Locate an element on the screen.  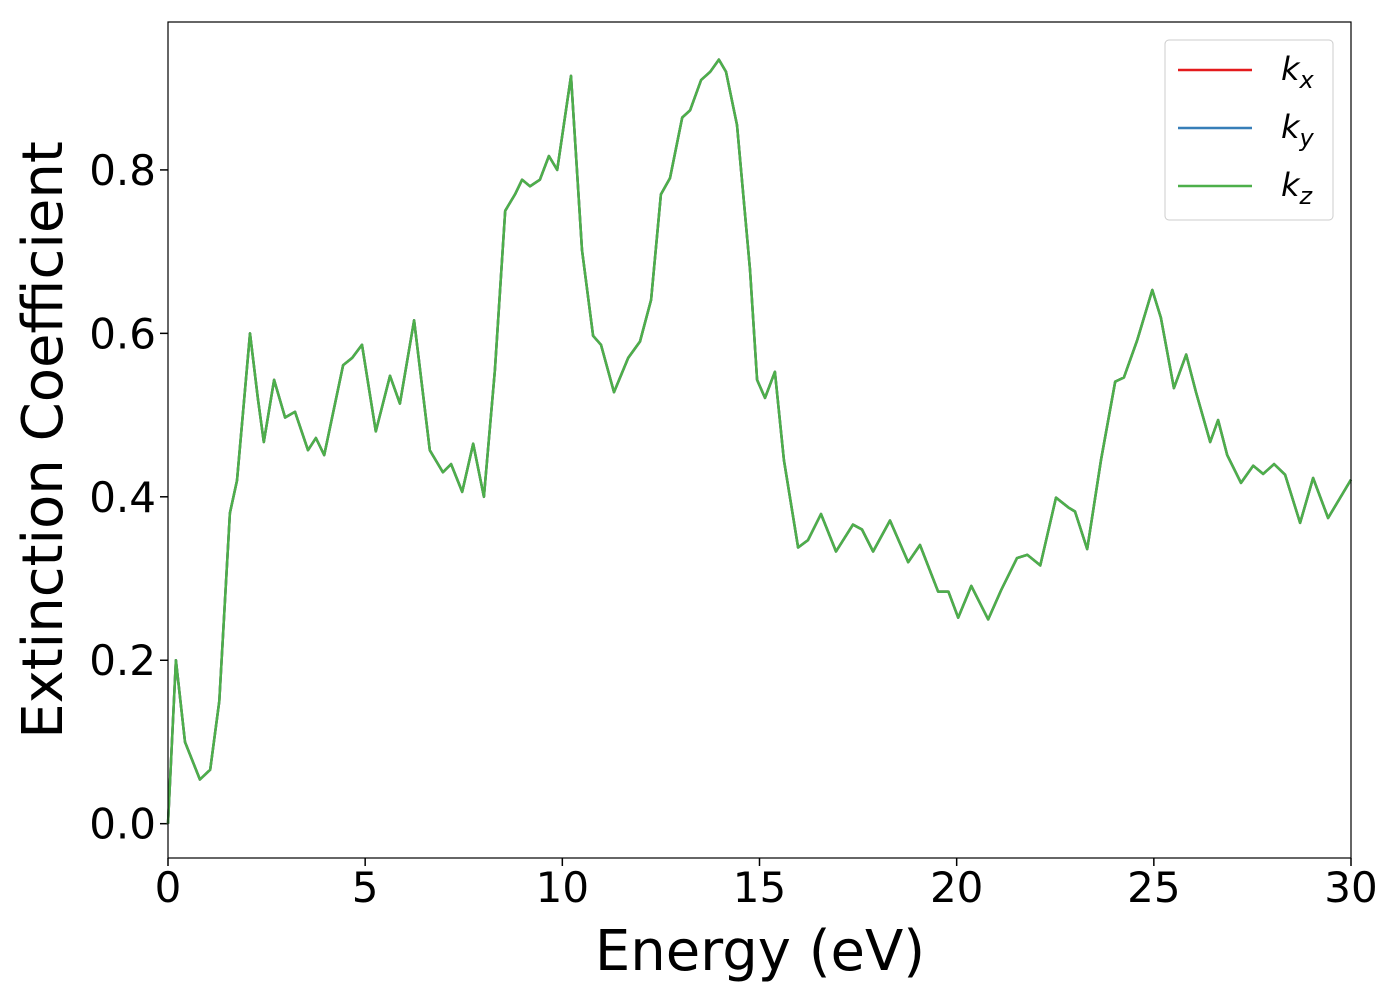
legend-label: kz is located at coordinates (1297, 188).